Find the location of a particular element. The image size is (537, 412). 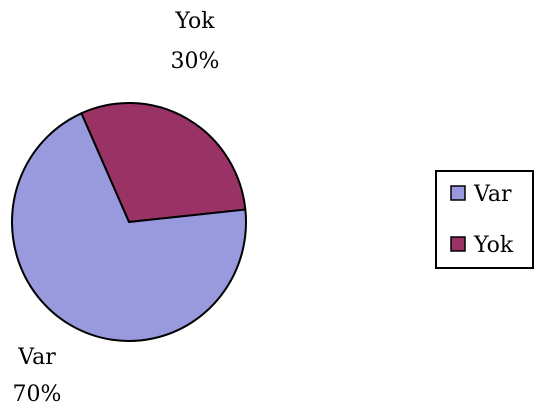

legend-swatch-var is located at coordinates (458, 193).